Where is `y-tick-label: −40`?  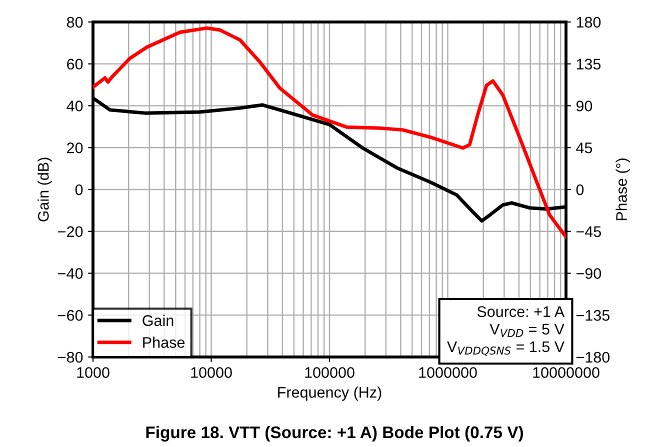
y-tick-label: −40 is located at coordinates (70, 273).